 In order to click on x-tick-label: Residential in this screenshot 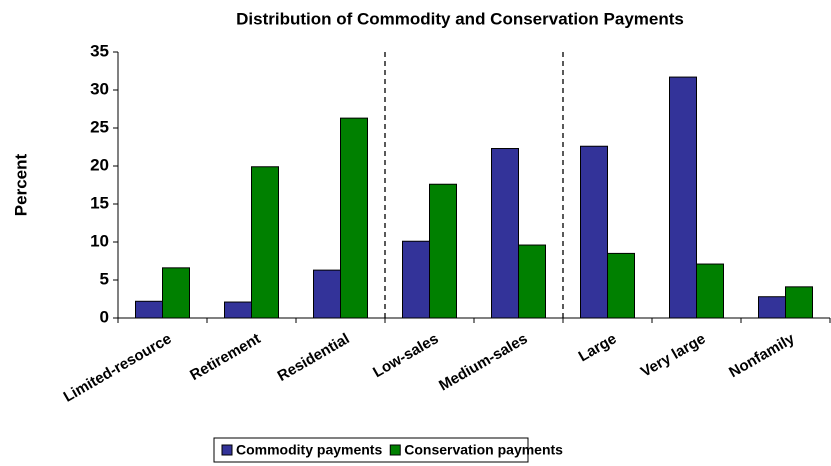, I will do `click(314, 357)`.